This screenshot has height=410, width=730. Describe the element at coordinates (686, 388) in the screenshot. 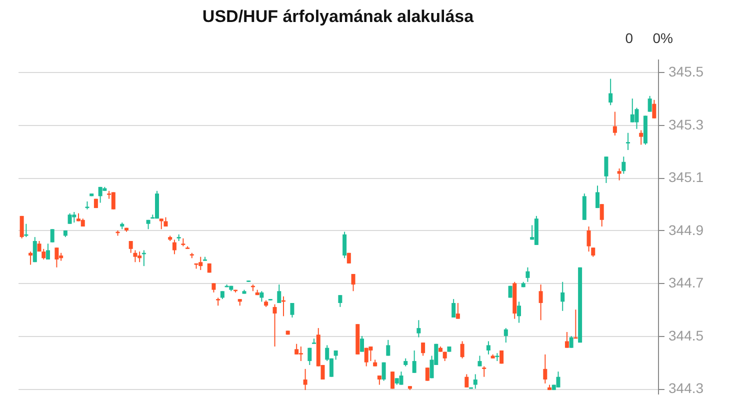

I see `y-tick-label: 344.3` at that location.